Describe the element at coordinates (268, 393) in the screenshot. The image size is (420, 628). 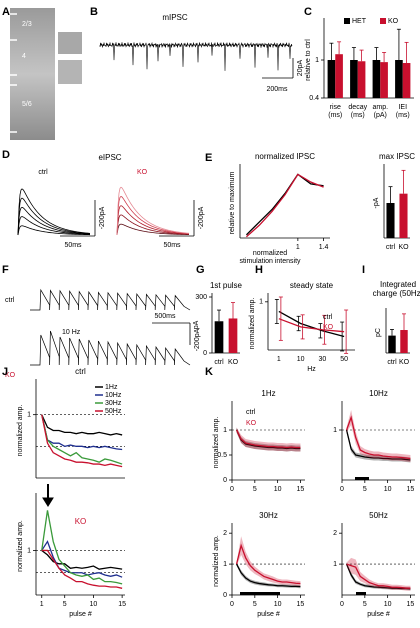
I see `chart-title: 1Hz` at that location.